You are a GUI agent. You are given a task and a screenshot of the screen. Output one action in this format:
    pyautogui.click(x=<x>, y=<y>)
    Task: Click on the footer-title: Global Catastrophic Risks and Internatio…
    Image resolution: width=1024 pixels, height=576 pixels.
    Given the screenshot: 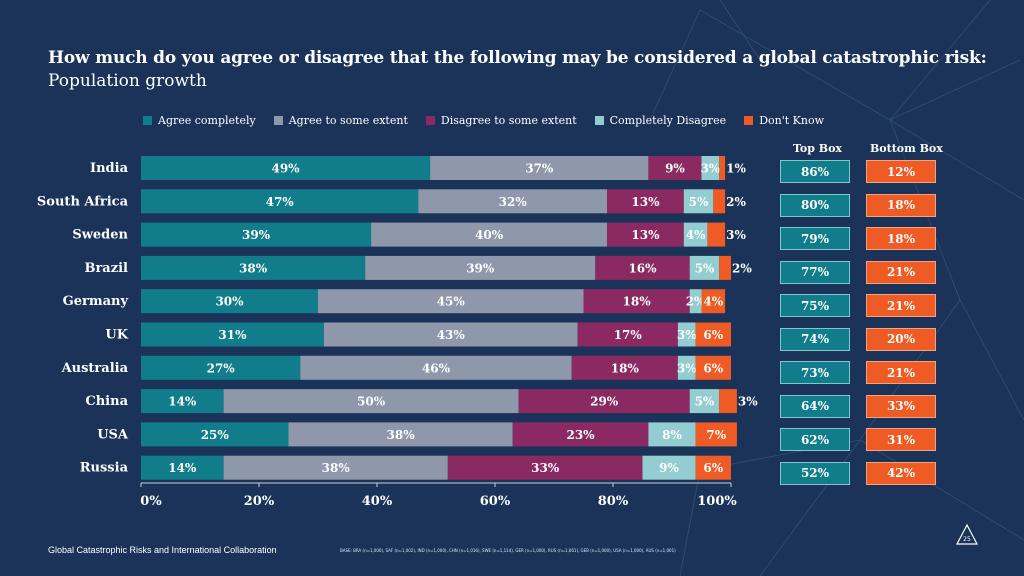 What is the action you would take?
    pyautogui.click(x=162, y=550)
    